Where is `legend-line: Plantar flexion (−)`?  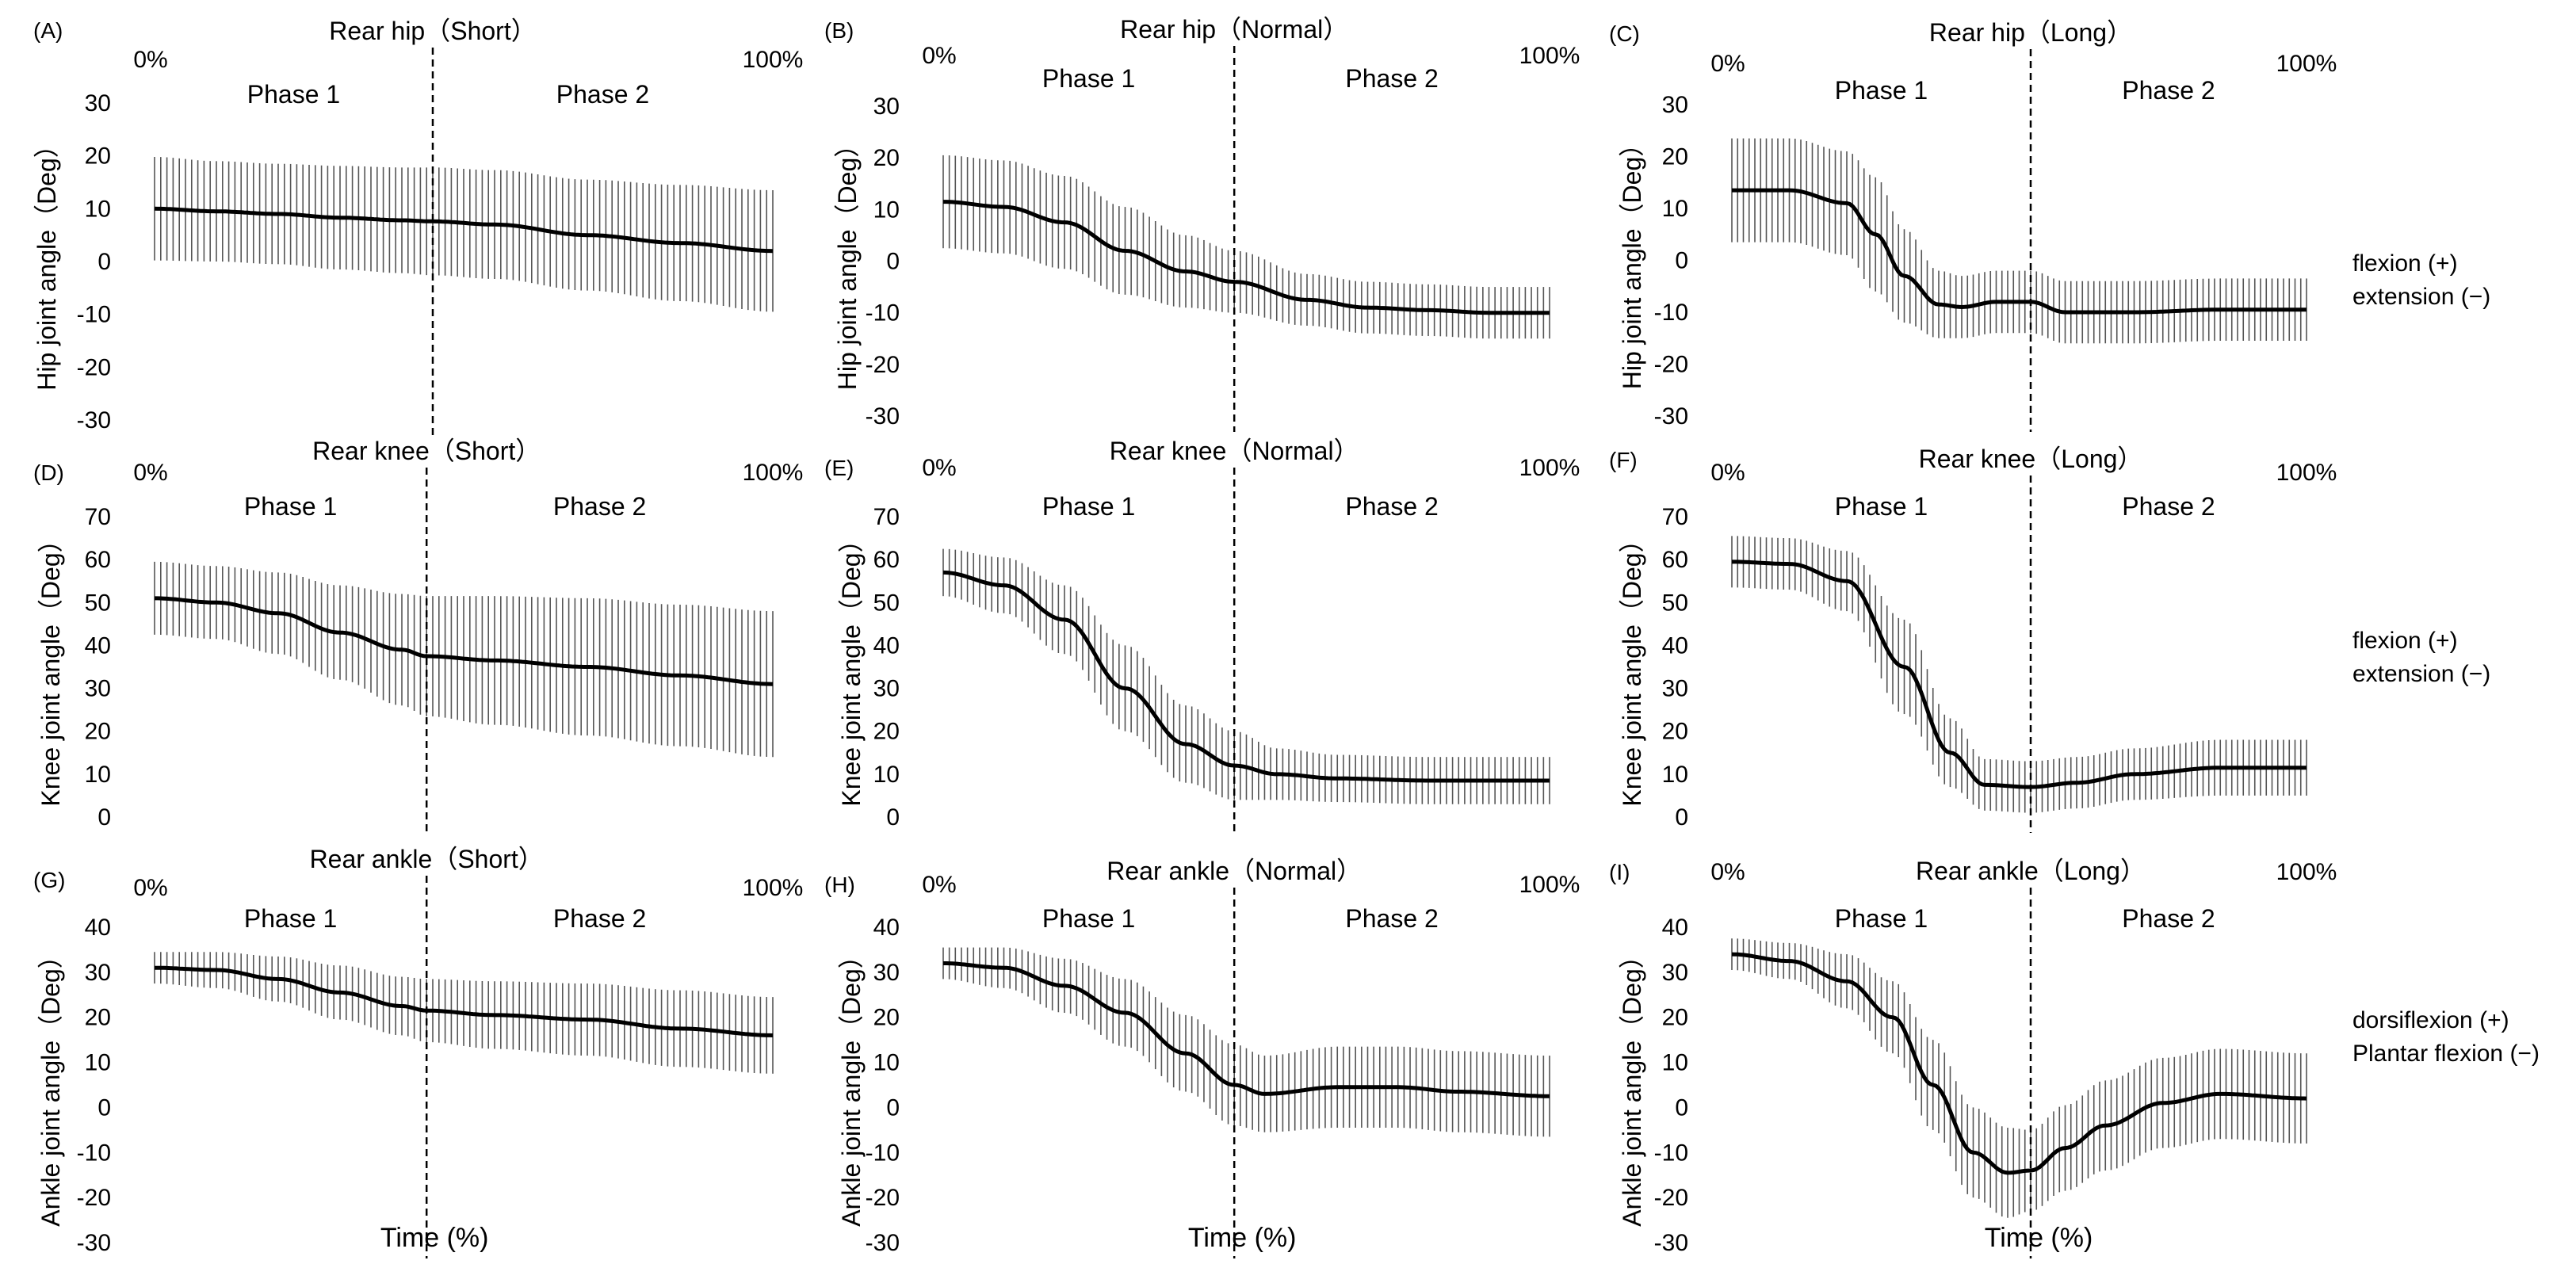 legend-line: Plantar flexion (−) is located at coordinates (2446, 1054).